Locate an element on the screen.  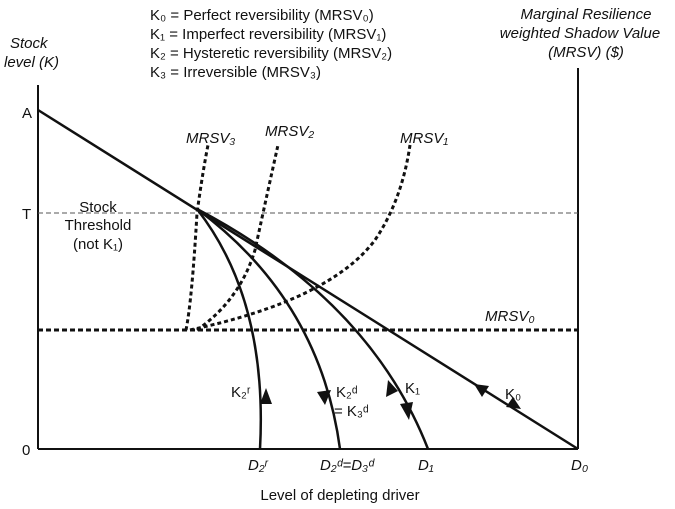
k0-arrow-down is located at coordinates (513, 403).